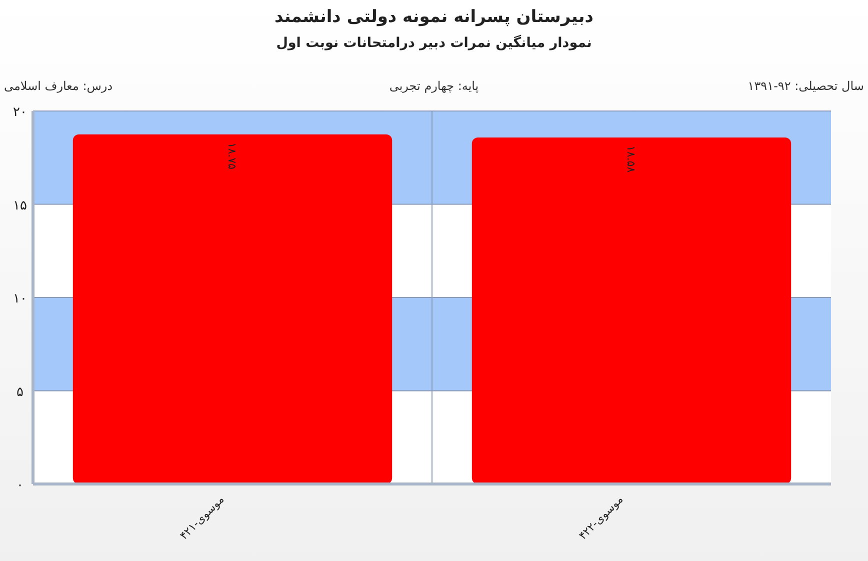 The height and width of the screenshot is (561, 868). What do you see at coordinates (601, 517) in the screenshot?
I see `x-tick-label: موسوی-۴۲۲` at bounding box center [601, 517].